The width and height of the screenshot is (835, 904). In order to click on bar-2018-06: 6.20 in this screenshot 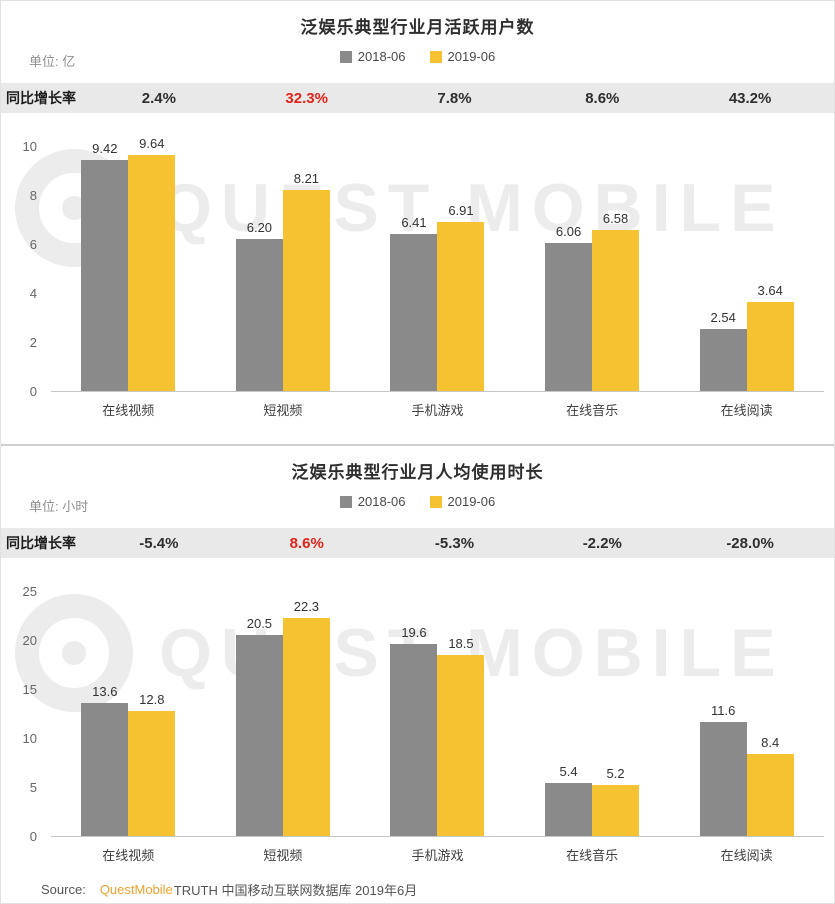, I will do `click(259, 305)`.